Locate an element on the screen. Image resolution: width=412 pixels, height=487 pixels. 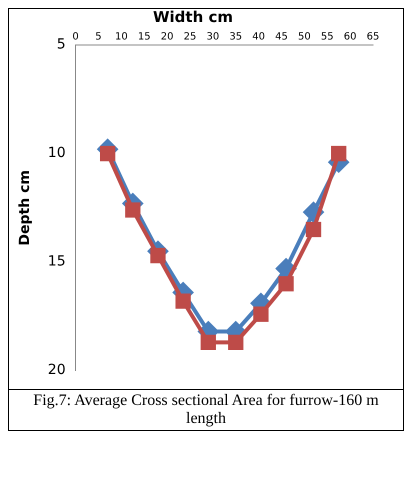
x-tick-label: 5 is located at coordinates (98, 37).